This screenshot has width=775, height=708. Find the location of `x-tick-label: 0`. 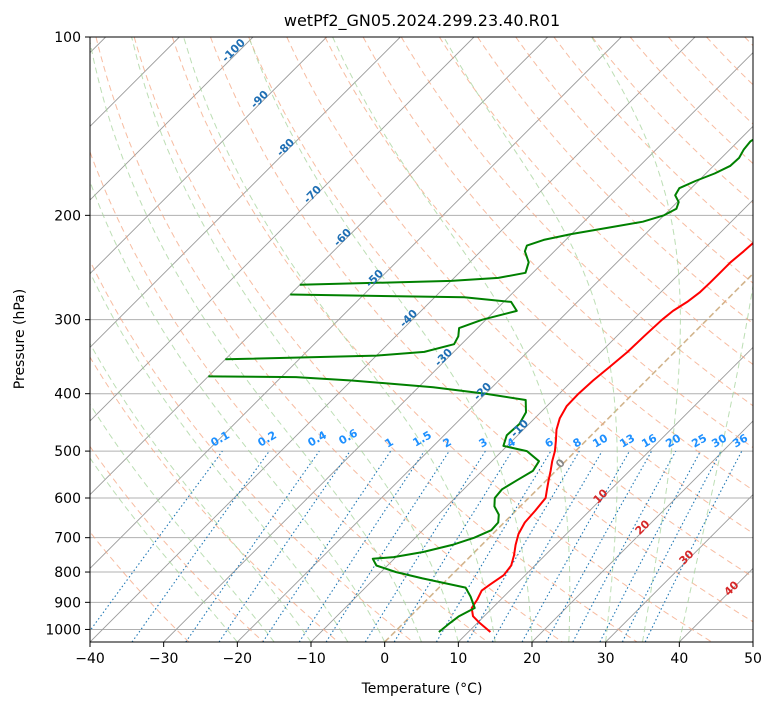

x-tick-label: 0 is located at coordinates (384, 659).